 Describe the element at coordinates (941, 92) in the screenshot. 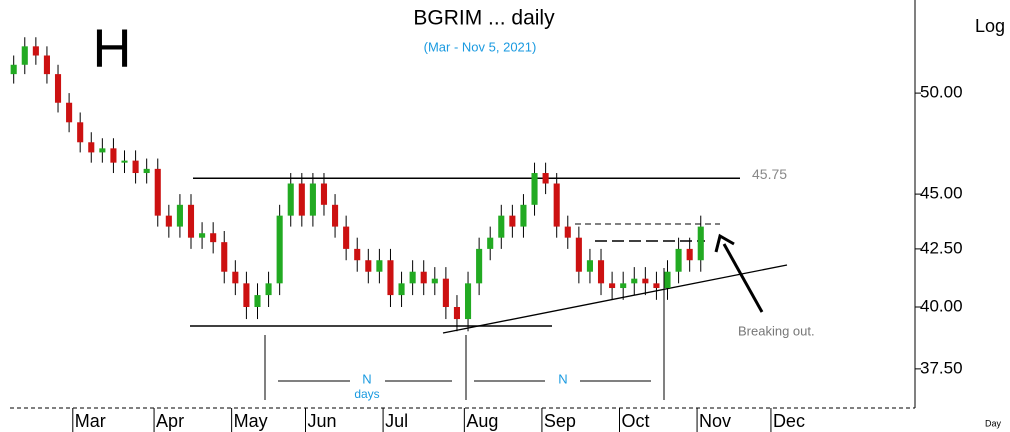

I see `y-tick-label: 50.00` at that location.